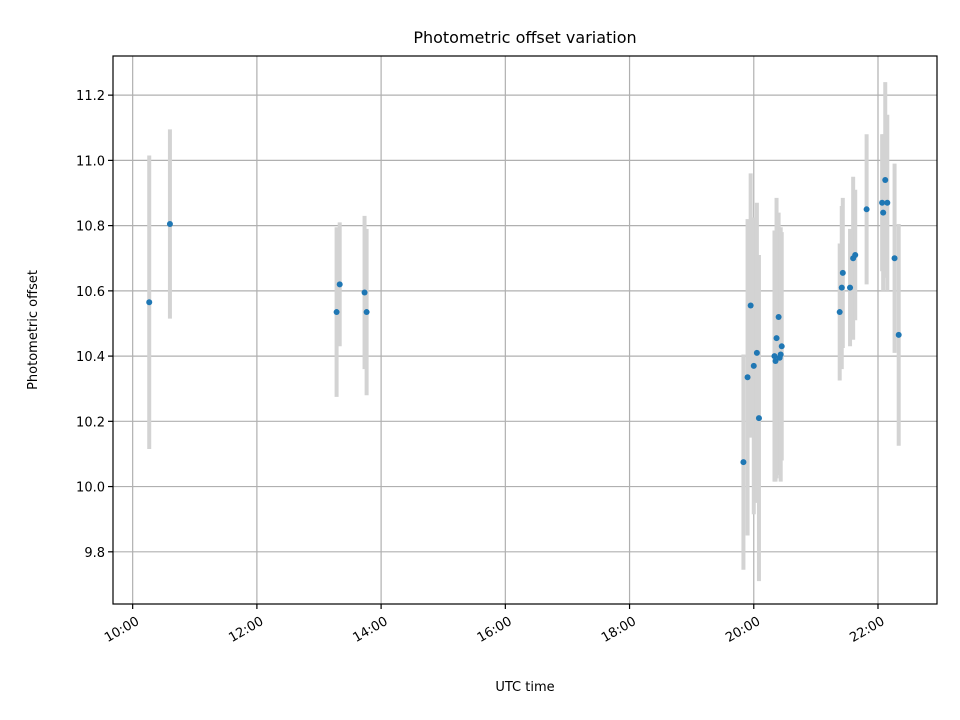  I want to click on y-axis-label: Photometric offset, so click(33, 330).